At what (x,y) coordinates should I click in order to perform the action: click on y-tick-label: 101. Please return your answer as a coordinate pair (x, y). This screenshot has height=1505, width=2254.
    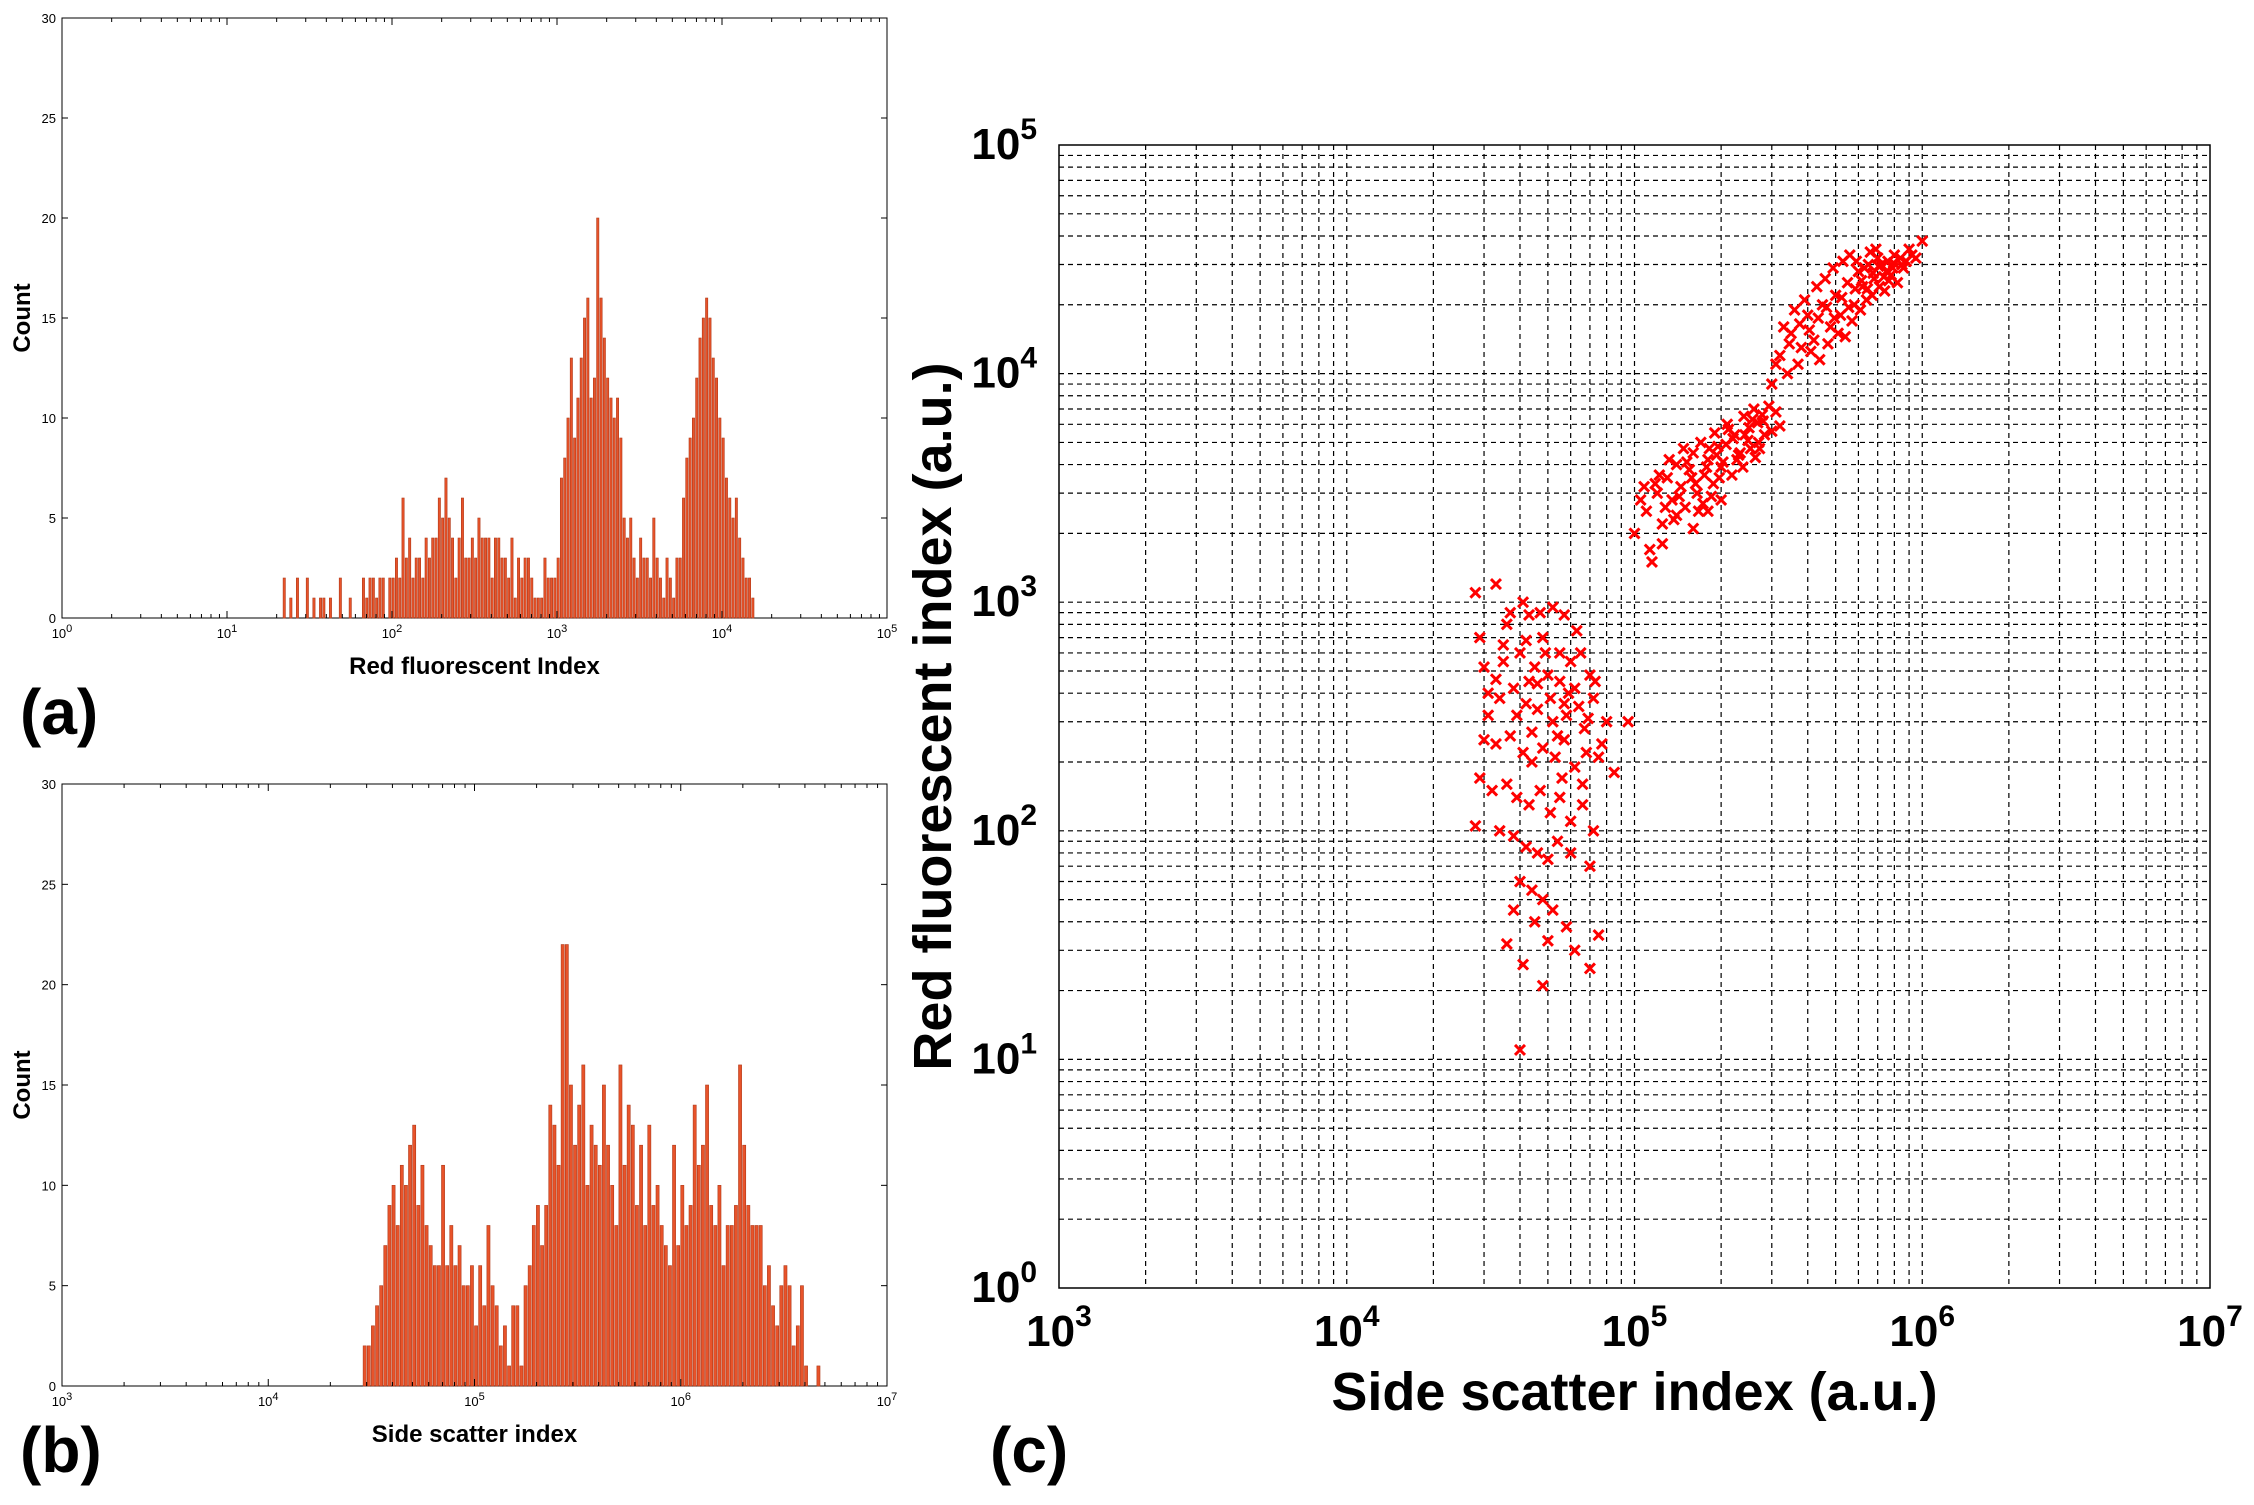
    Looking at the image, I should click on (1004, 1055).